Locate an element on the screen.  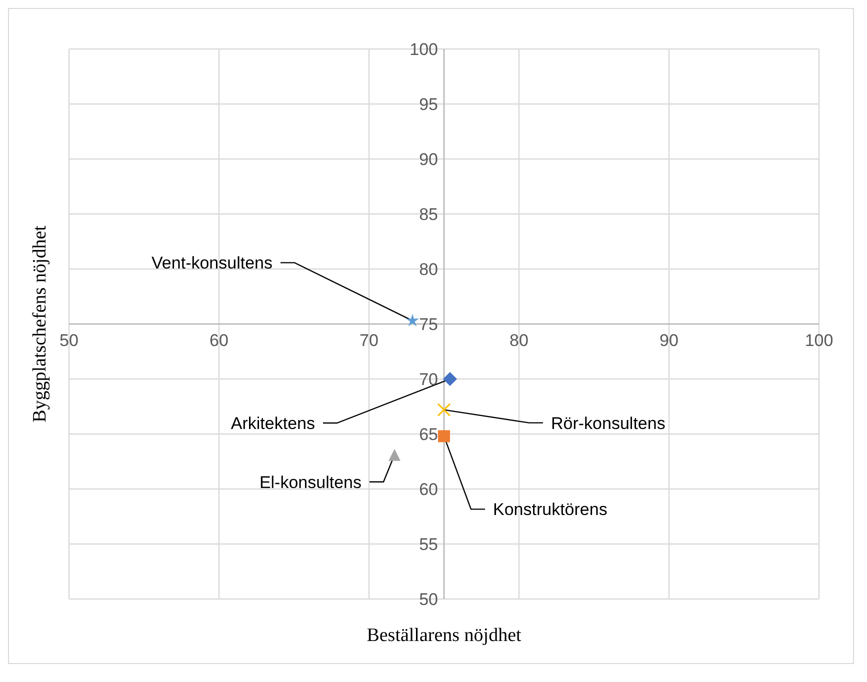
y-tick-label: 80 is located at coordinates (428, 269).